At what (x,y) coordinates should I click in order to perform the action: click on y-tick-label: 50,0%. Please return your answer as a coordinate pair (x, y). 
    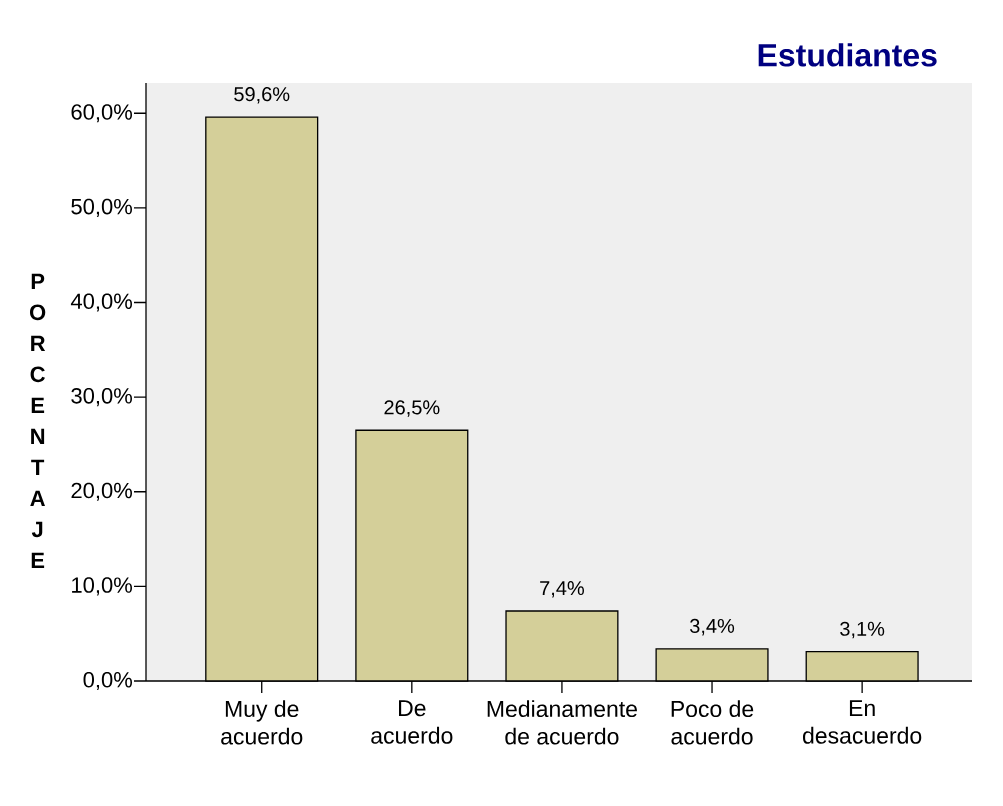
    Looking at the image, I should click on (101, 207).